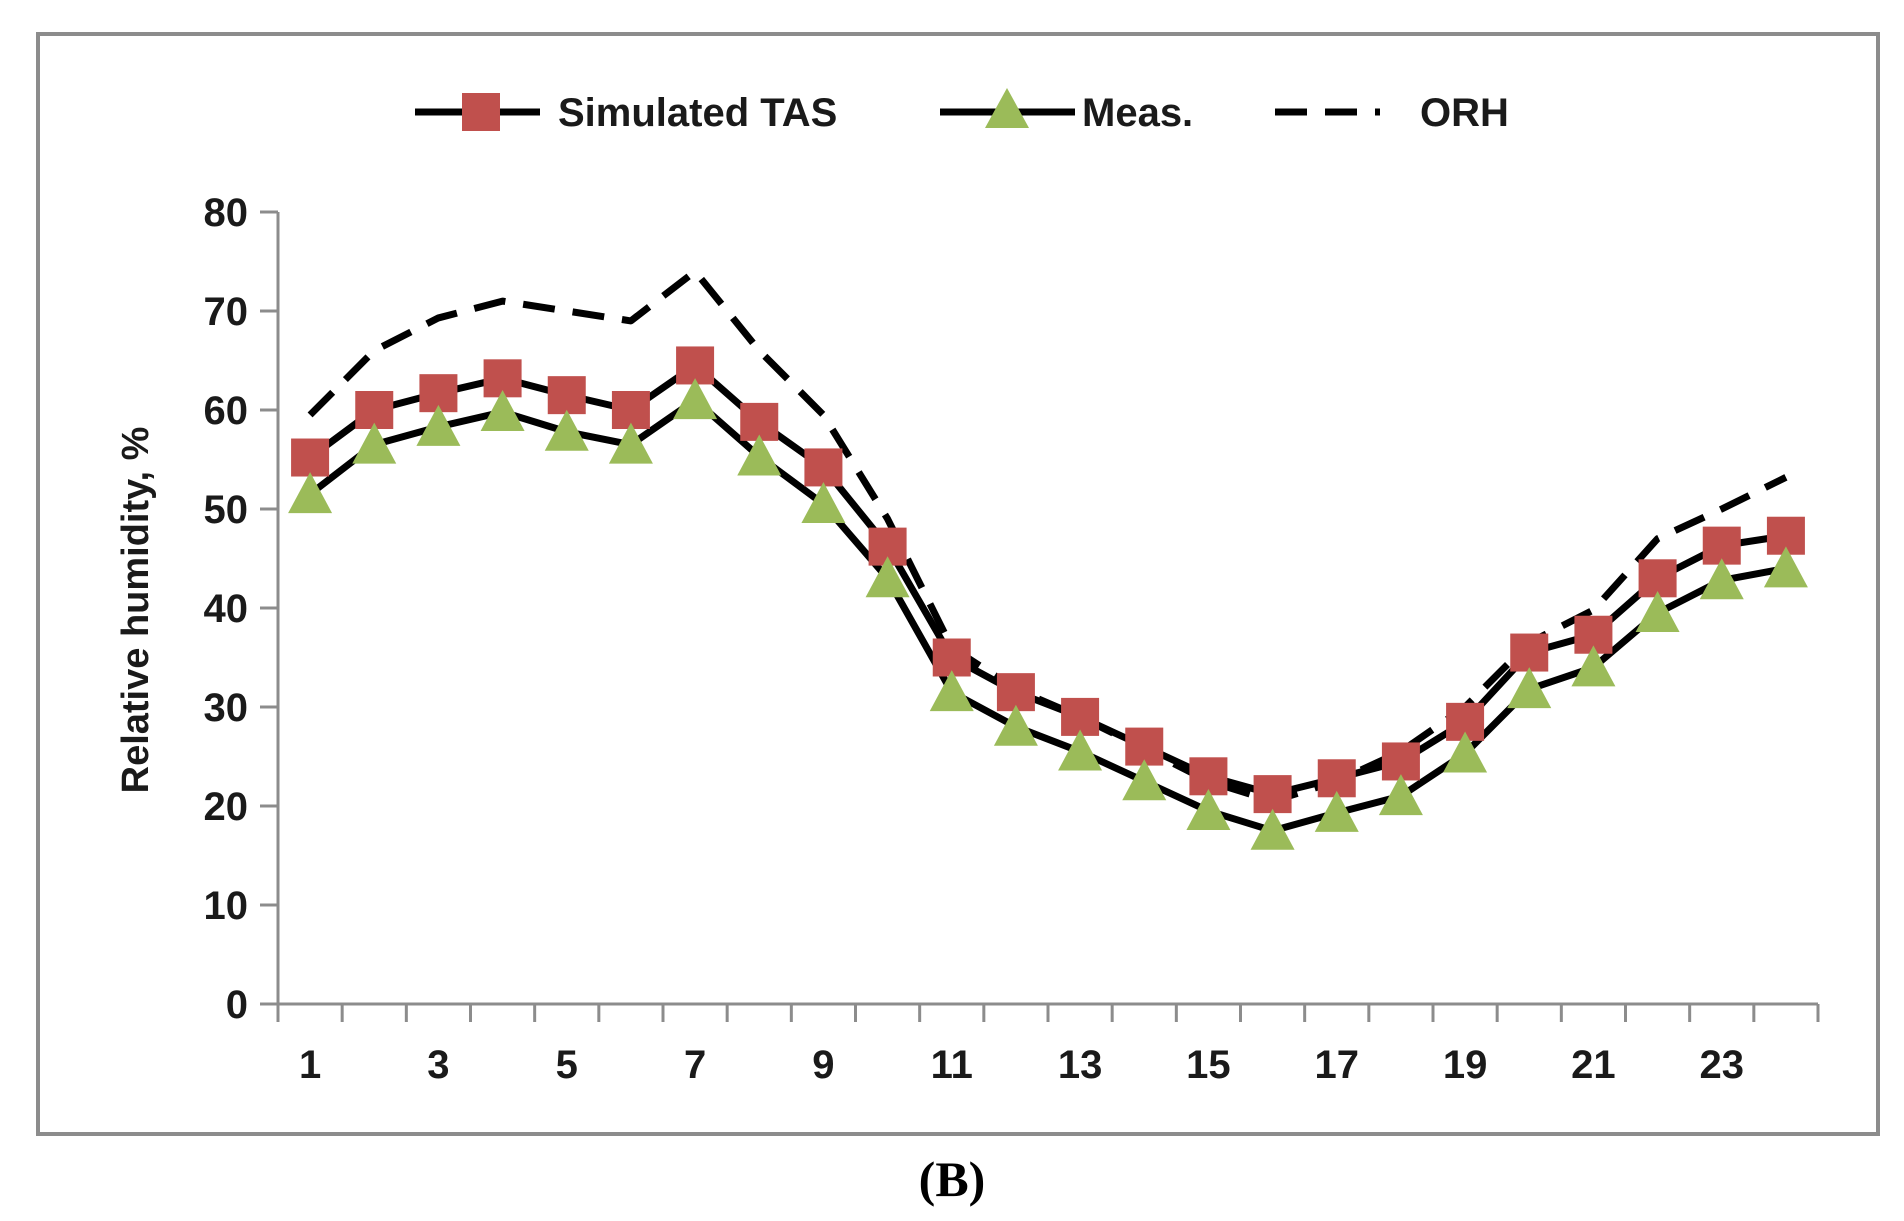 This screenshot has height=1221, width=1904. I want to click on x-tick-label: 1, so click(310, 1065).